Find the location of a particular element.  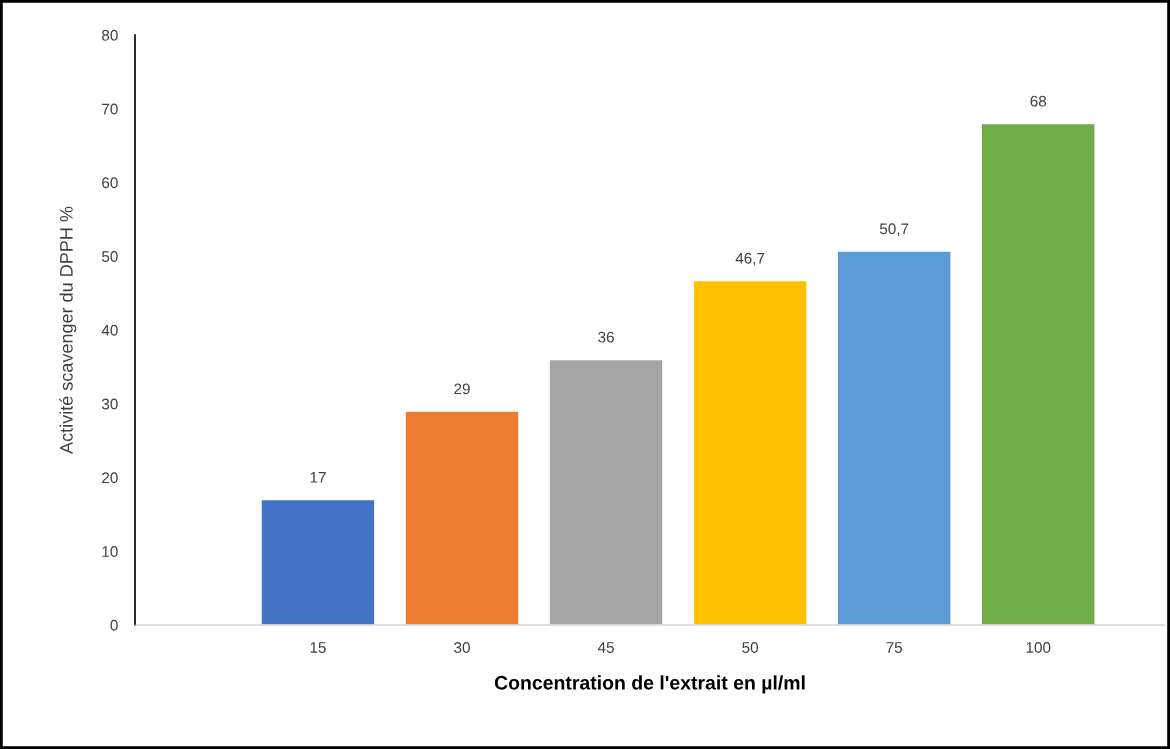

x-tick-label: 75 is located at coordinates (894, 647).